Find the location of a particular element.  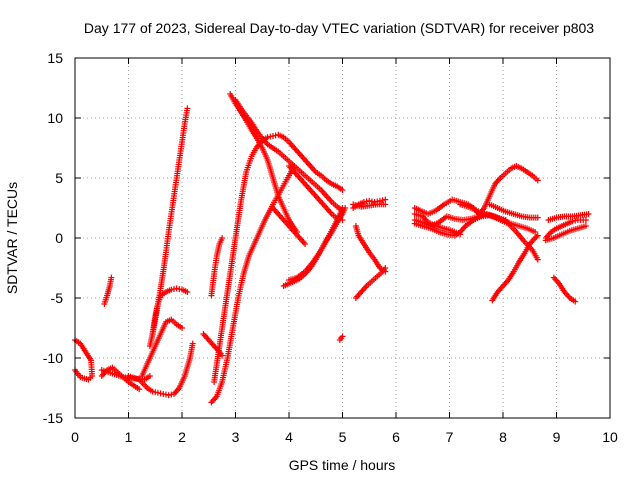

x-tick-label: 0 is located at coordinates (75, 437).